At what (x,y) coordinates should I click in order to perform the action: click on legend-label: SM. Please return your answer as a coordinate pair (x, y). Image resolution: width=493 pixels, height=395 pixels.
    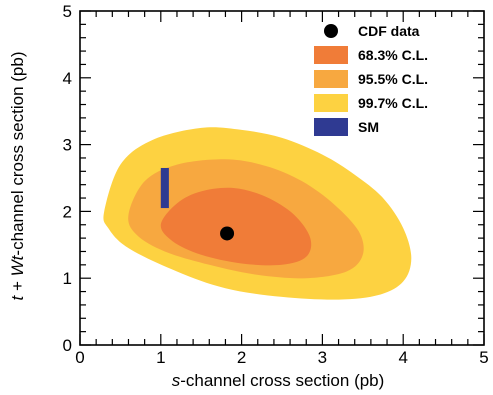
    Looking at the image, I should click on (368, 127).